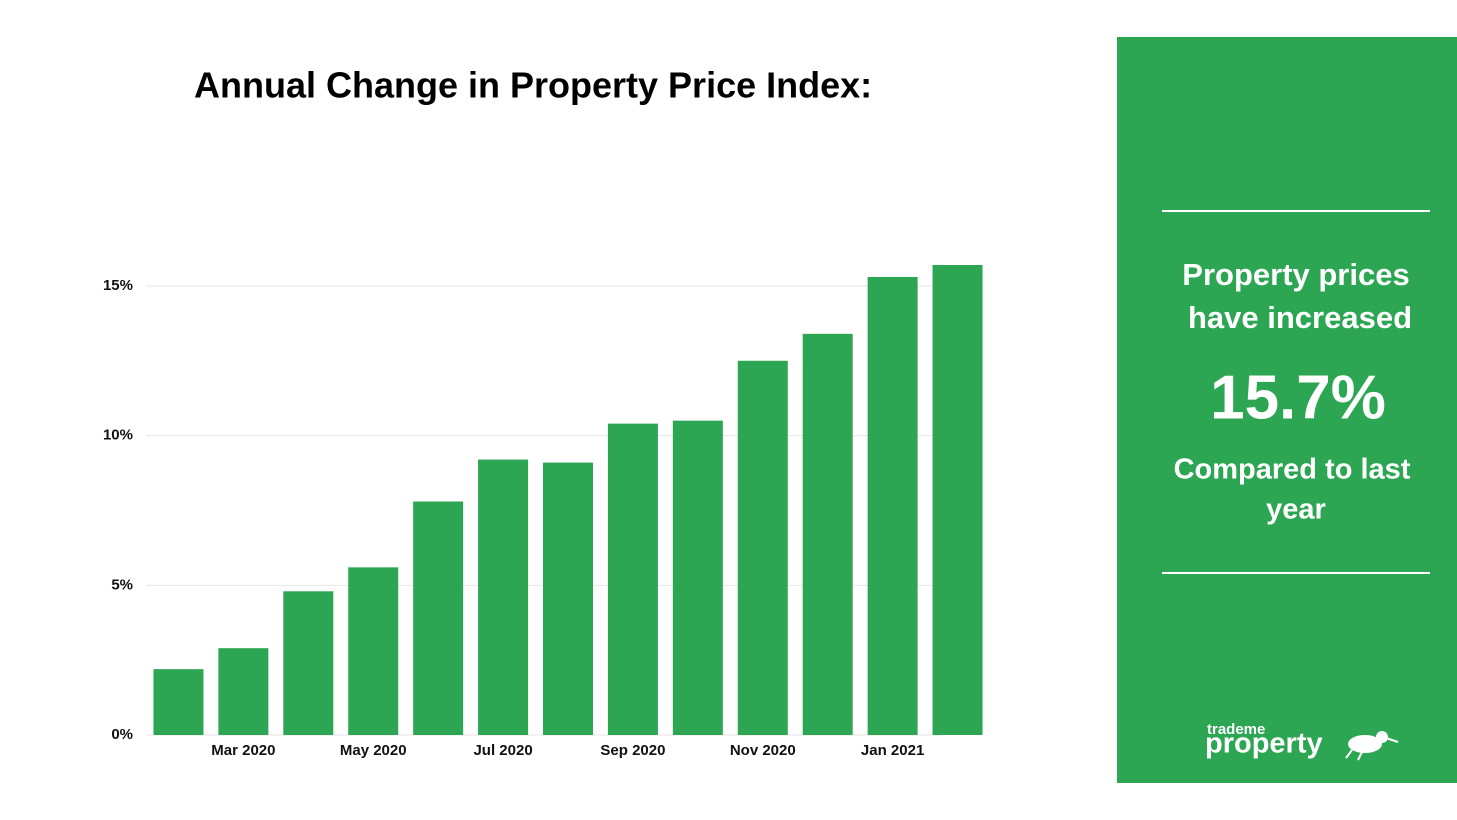  I want to click on logo-text: property, so click(1264, 744).